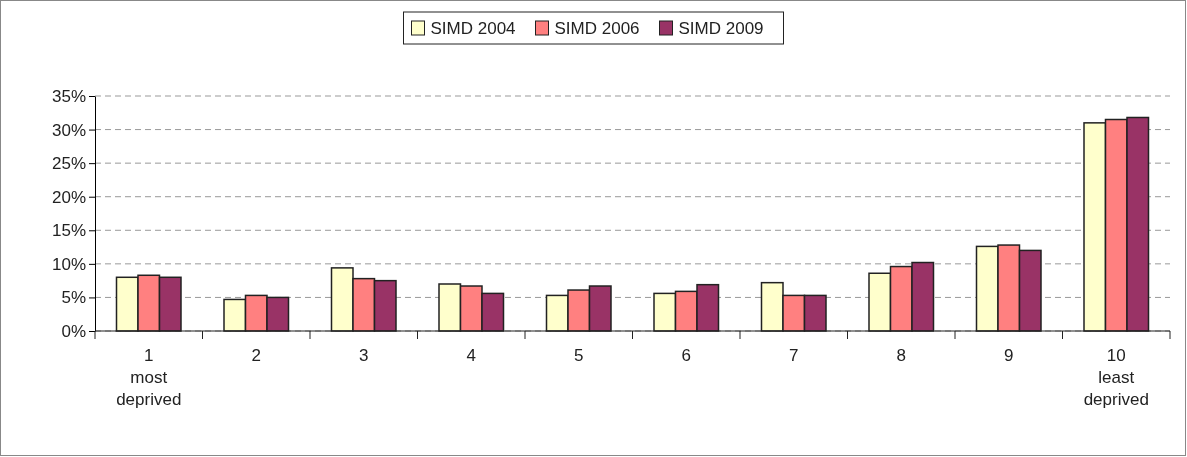 This screenshot has width=1187, height=457. I want to click on x-tick-label: 8, so click(901, 355).